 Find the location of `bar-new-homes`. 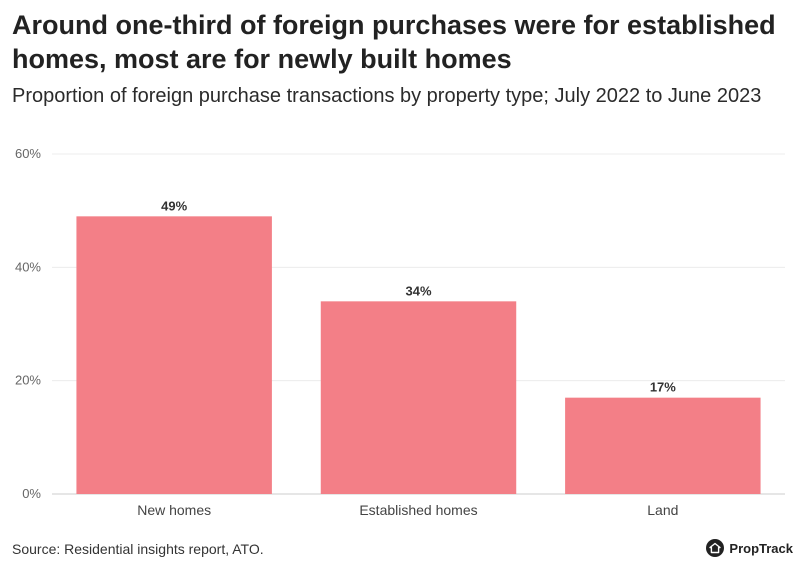

bar-new-homes is located at coordinates (174, 355).